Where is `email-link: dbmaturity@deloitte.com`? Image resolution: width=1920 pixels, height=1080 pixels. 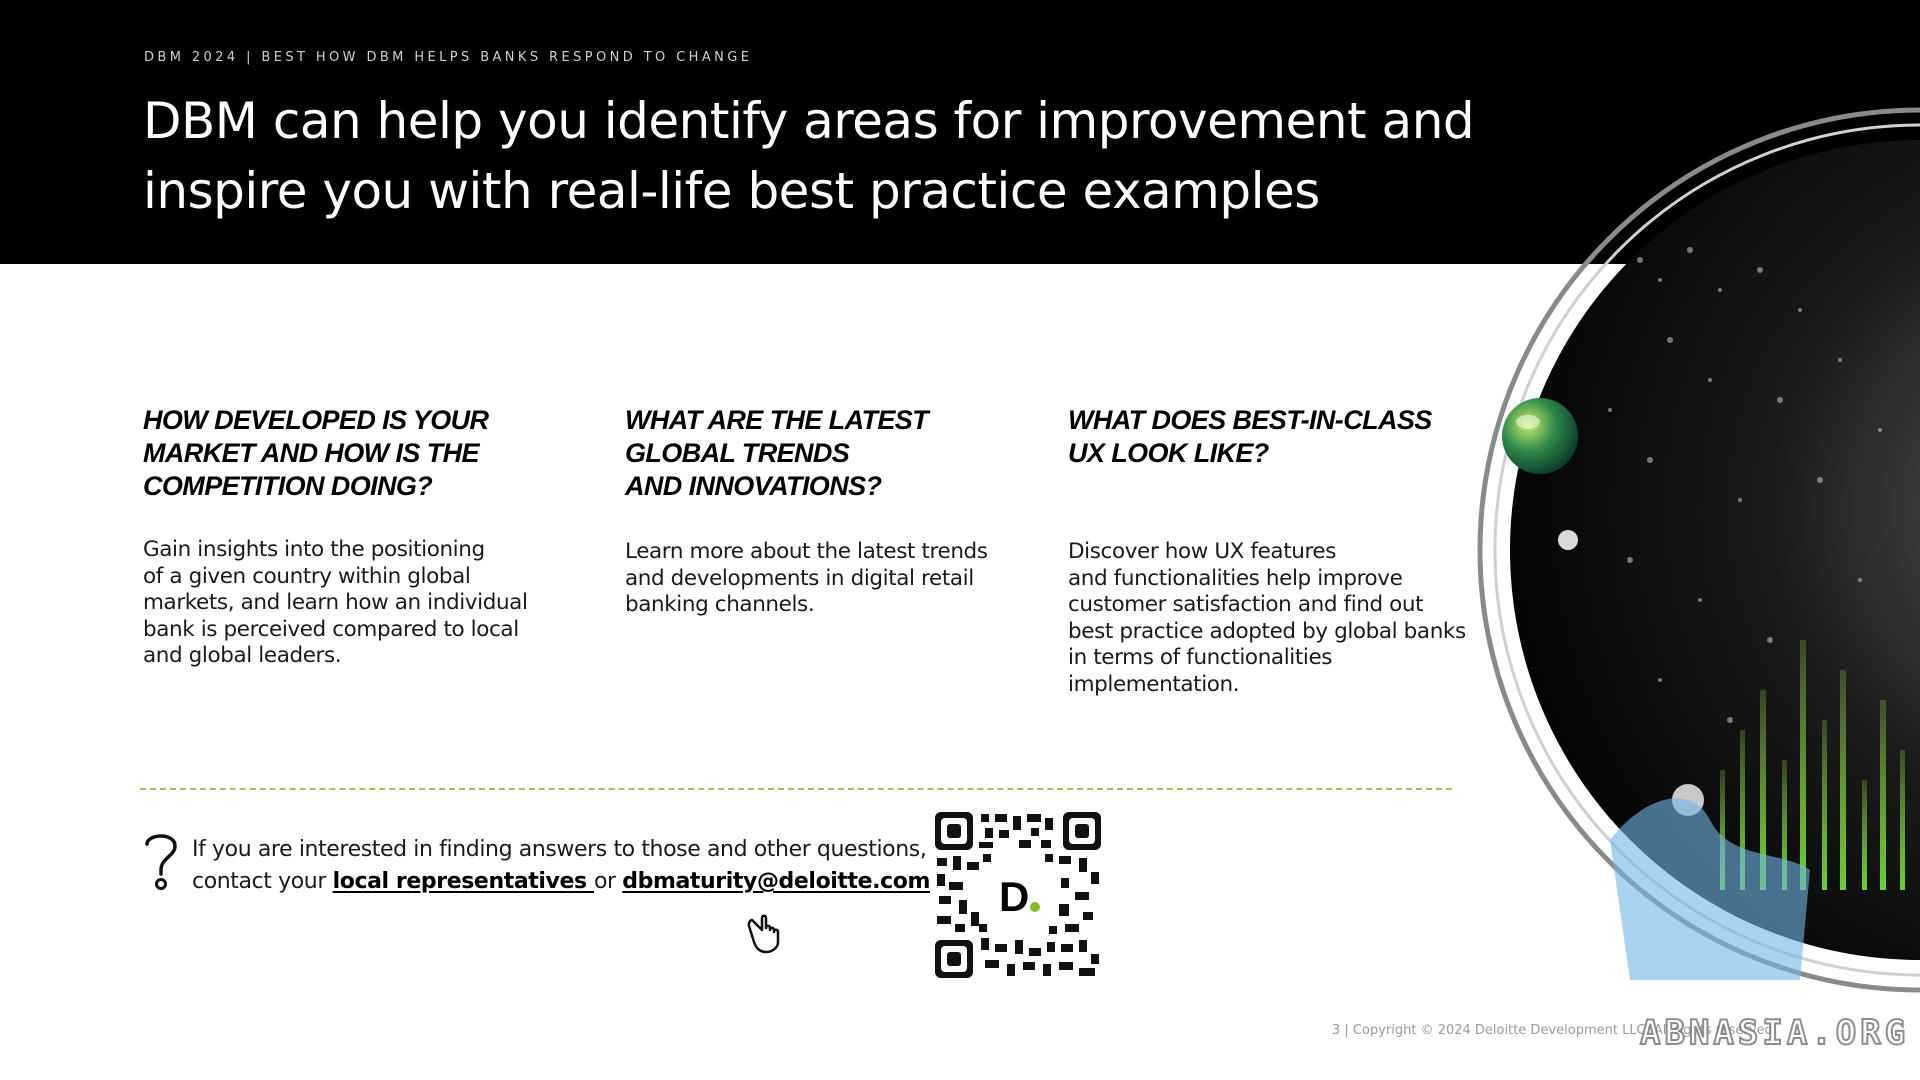 email-link: dbmaturity@deloitte.com is located at coordinates (776, 881).